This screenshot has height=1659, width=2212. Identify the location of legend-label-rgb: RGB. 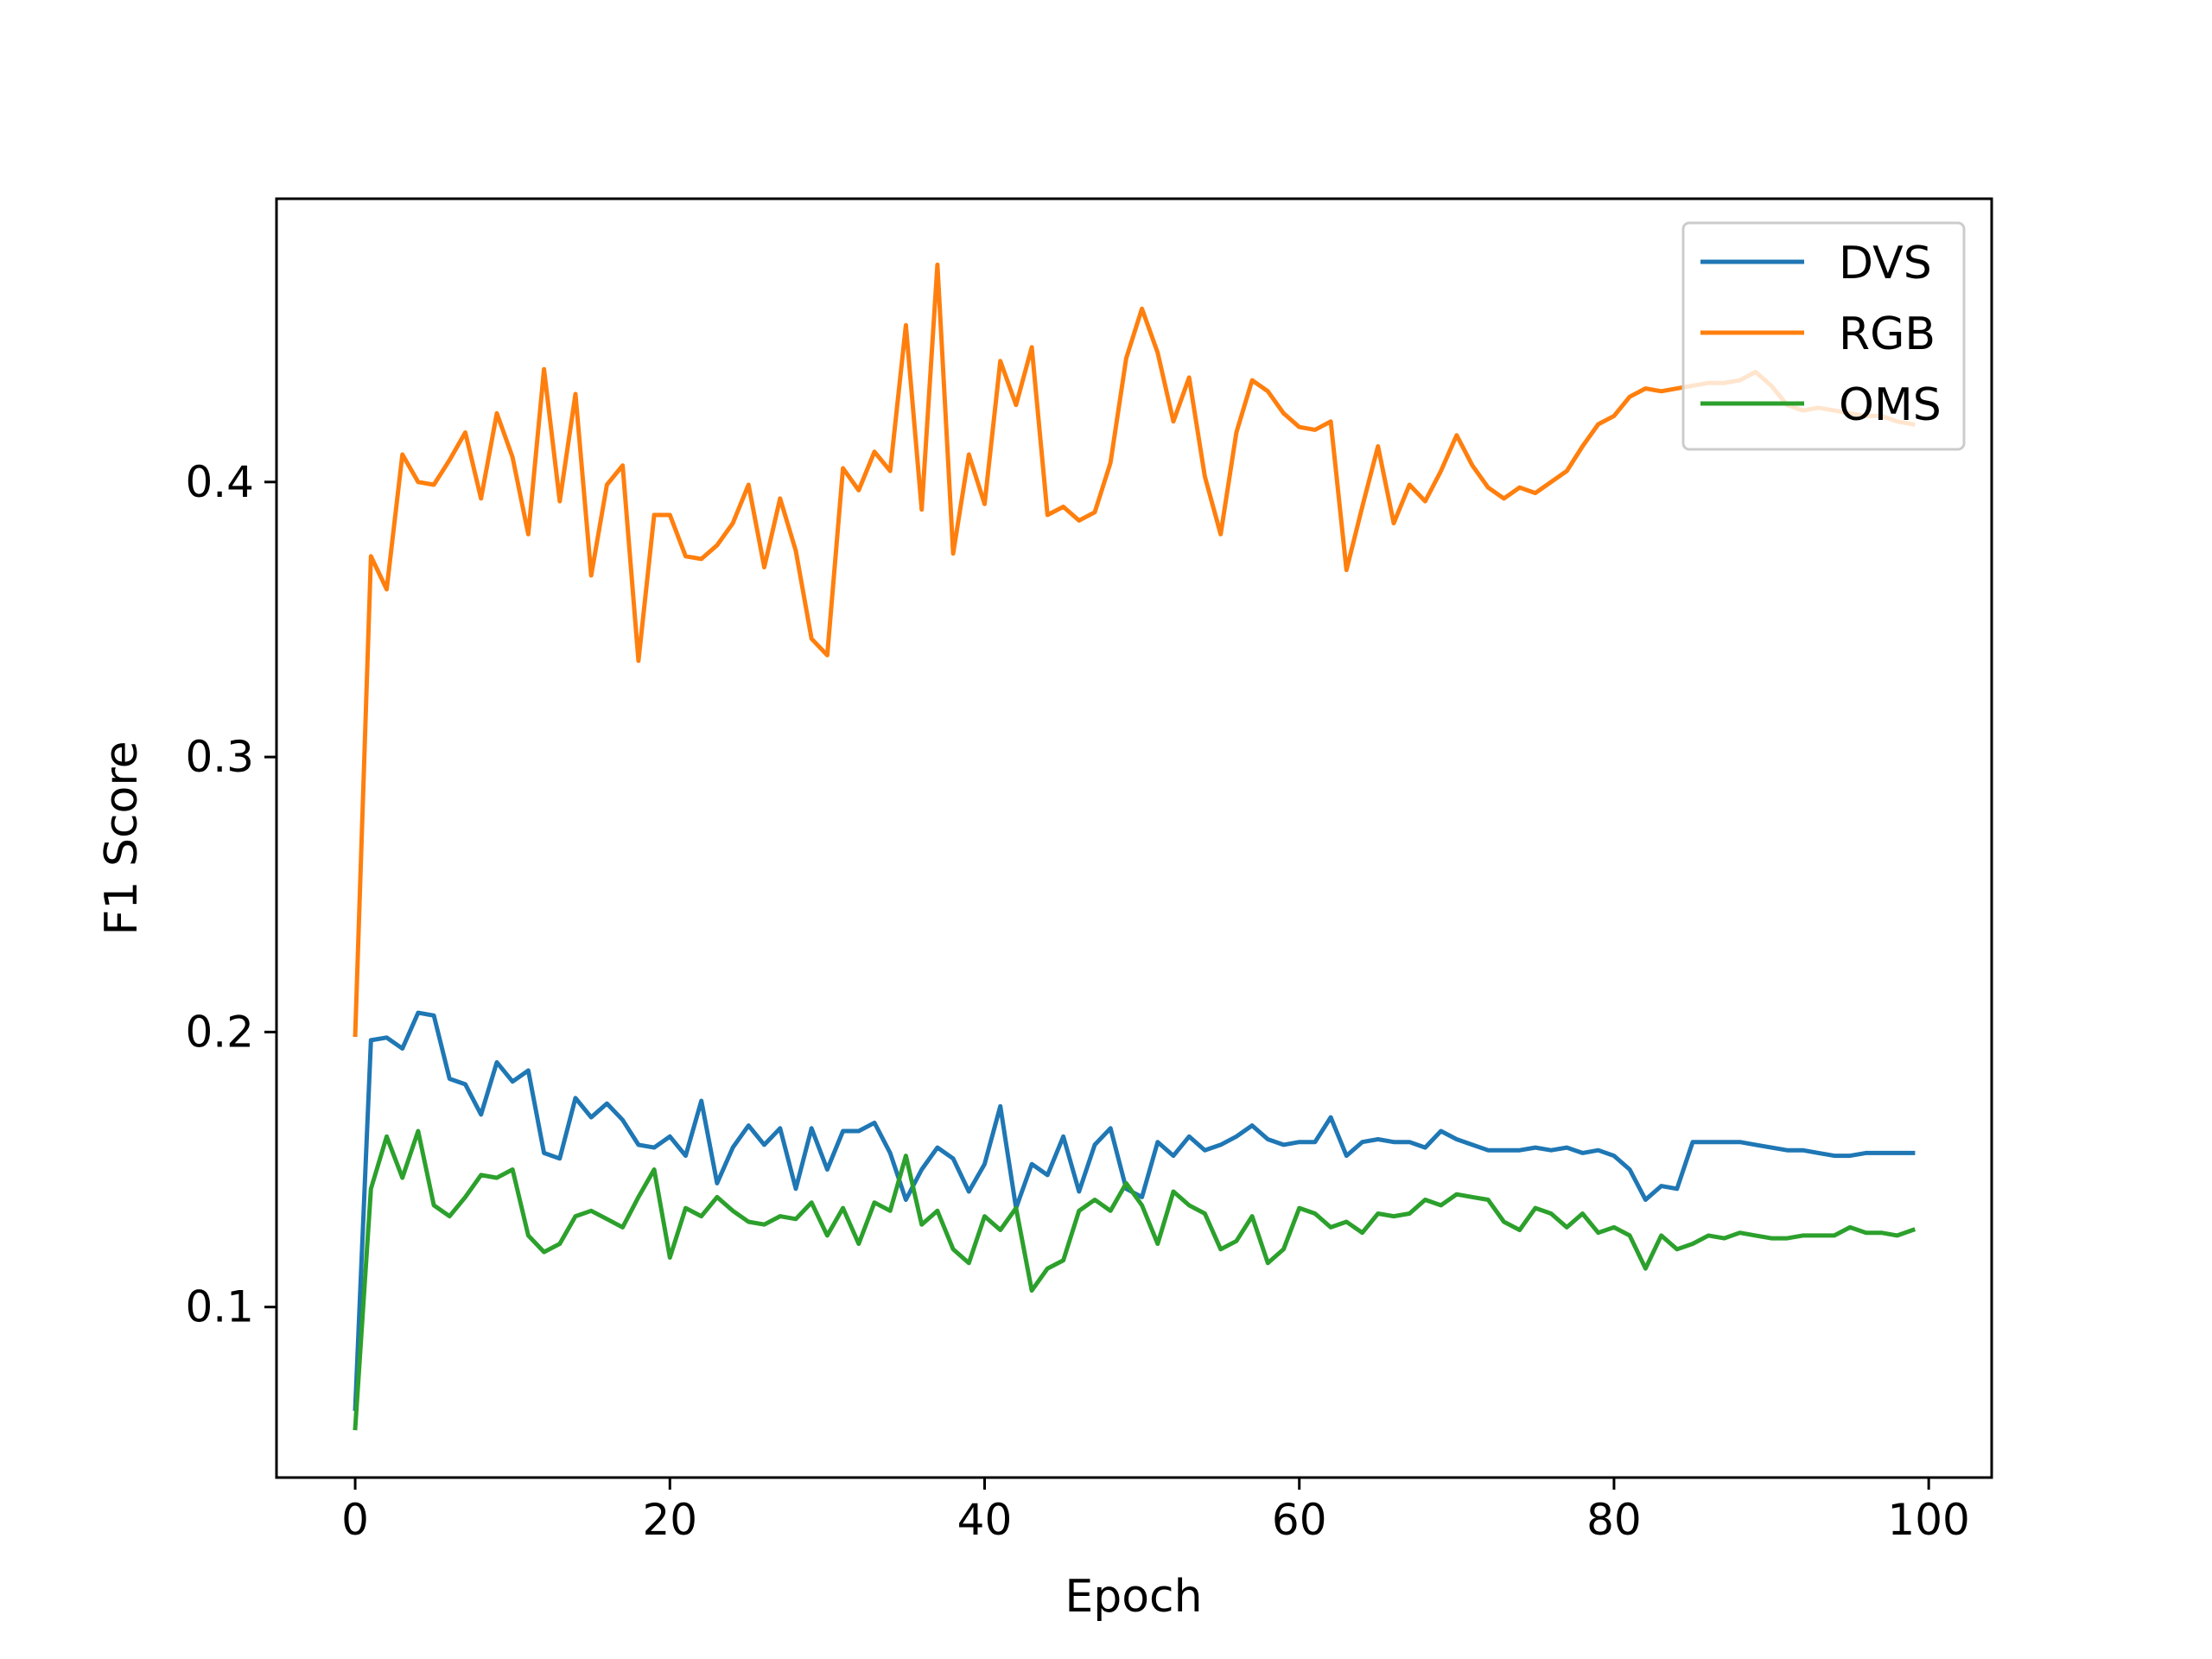
(1887, 334).